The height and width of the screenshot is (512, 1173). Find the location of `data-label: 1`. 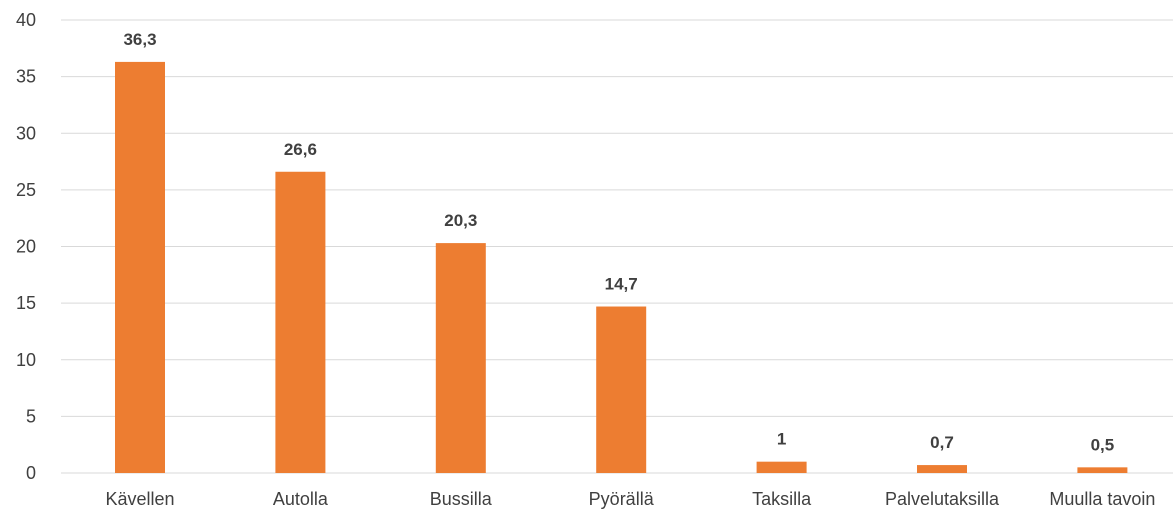

data-label: 1 is located at coordinates (781, 439).